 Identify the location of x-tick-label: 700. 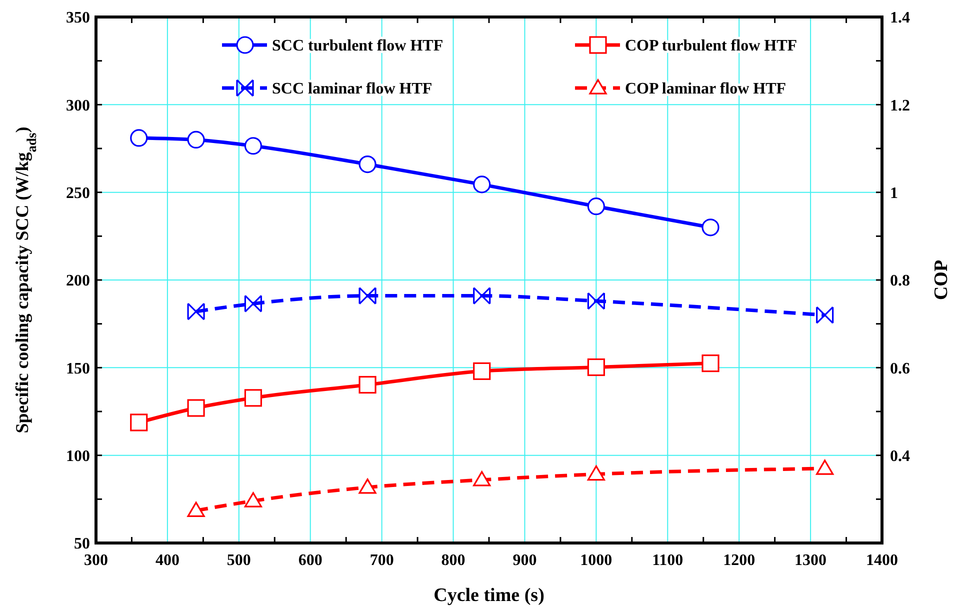
(382, 560).